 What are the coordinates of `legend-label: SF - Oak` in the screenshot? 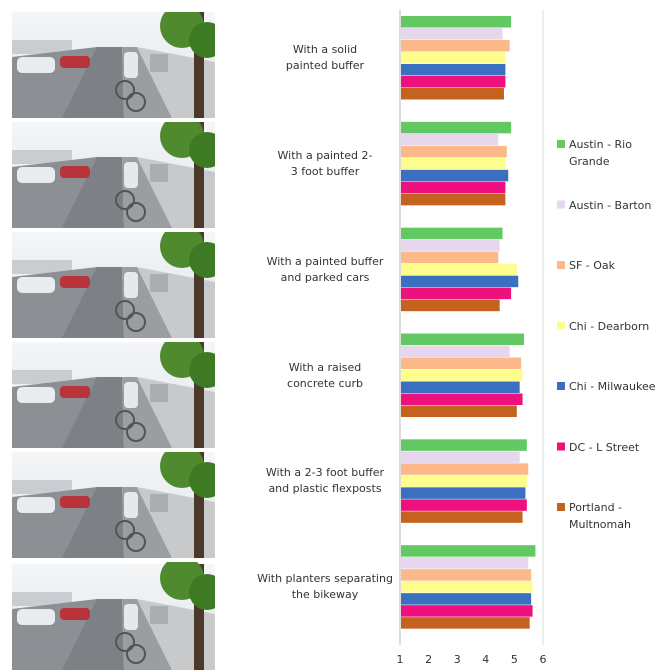 It's located at (592, 265).